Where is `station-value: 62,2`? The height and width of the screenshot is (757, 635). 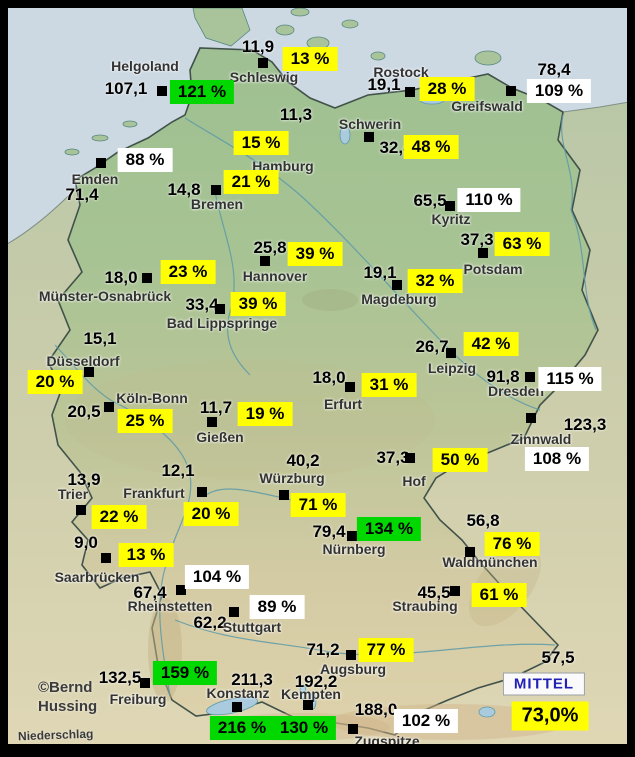
station-value: 62,2 is located at coordinates (210, 622).